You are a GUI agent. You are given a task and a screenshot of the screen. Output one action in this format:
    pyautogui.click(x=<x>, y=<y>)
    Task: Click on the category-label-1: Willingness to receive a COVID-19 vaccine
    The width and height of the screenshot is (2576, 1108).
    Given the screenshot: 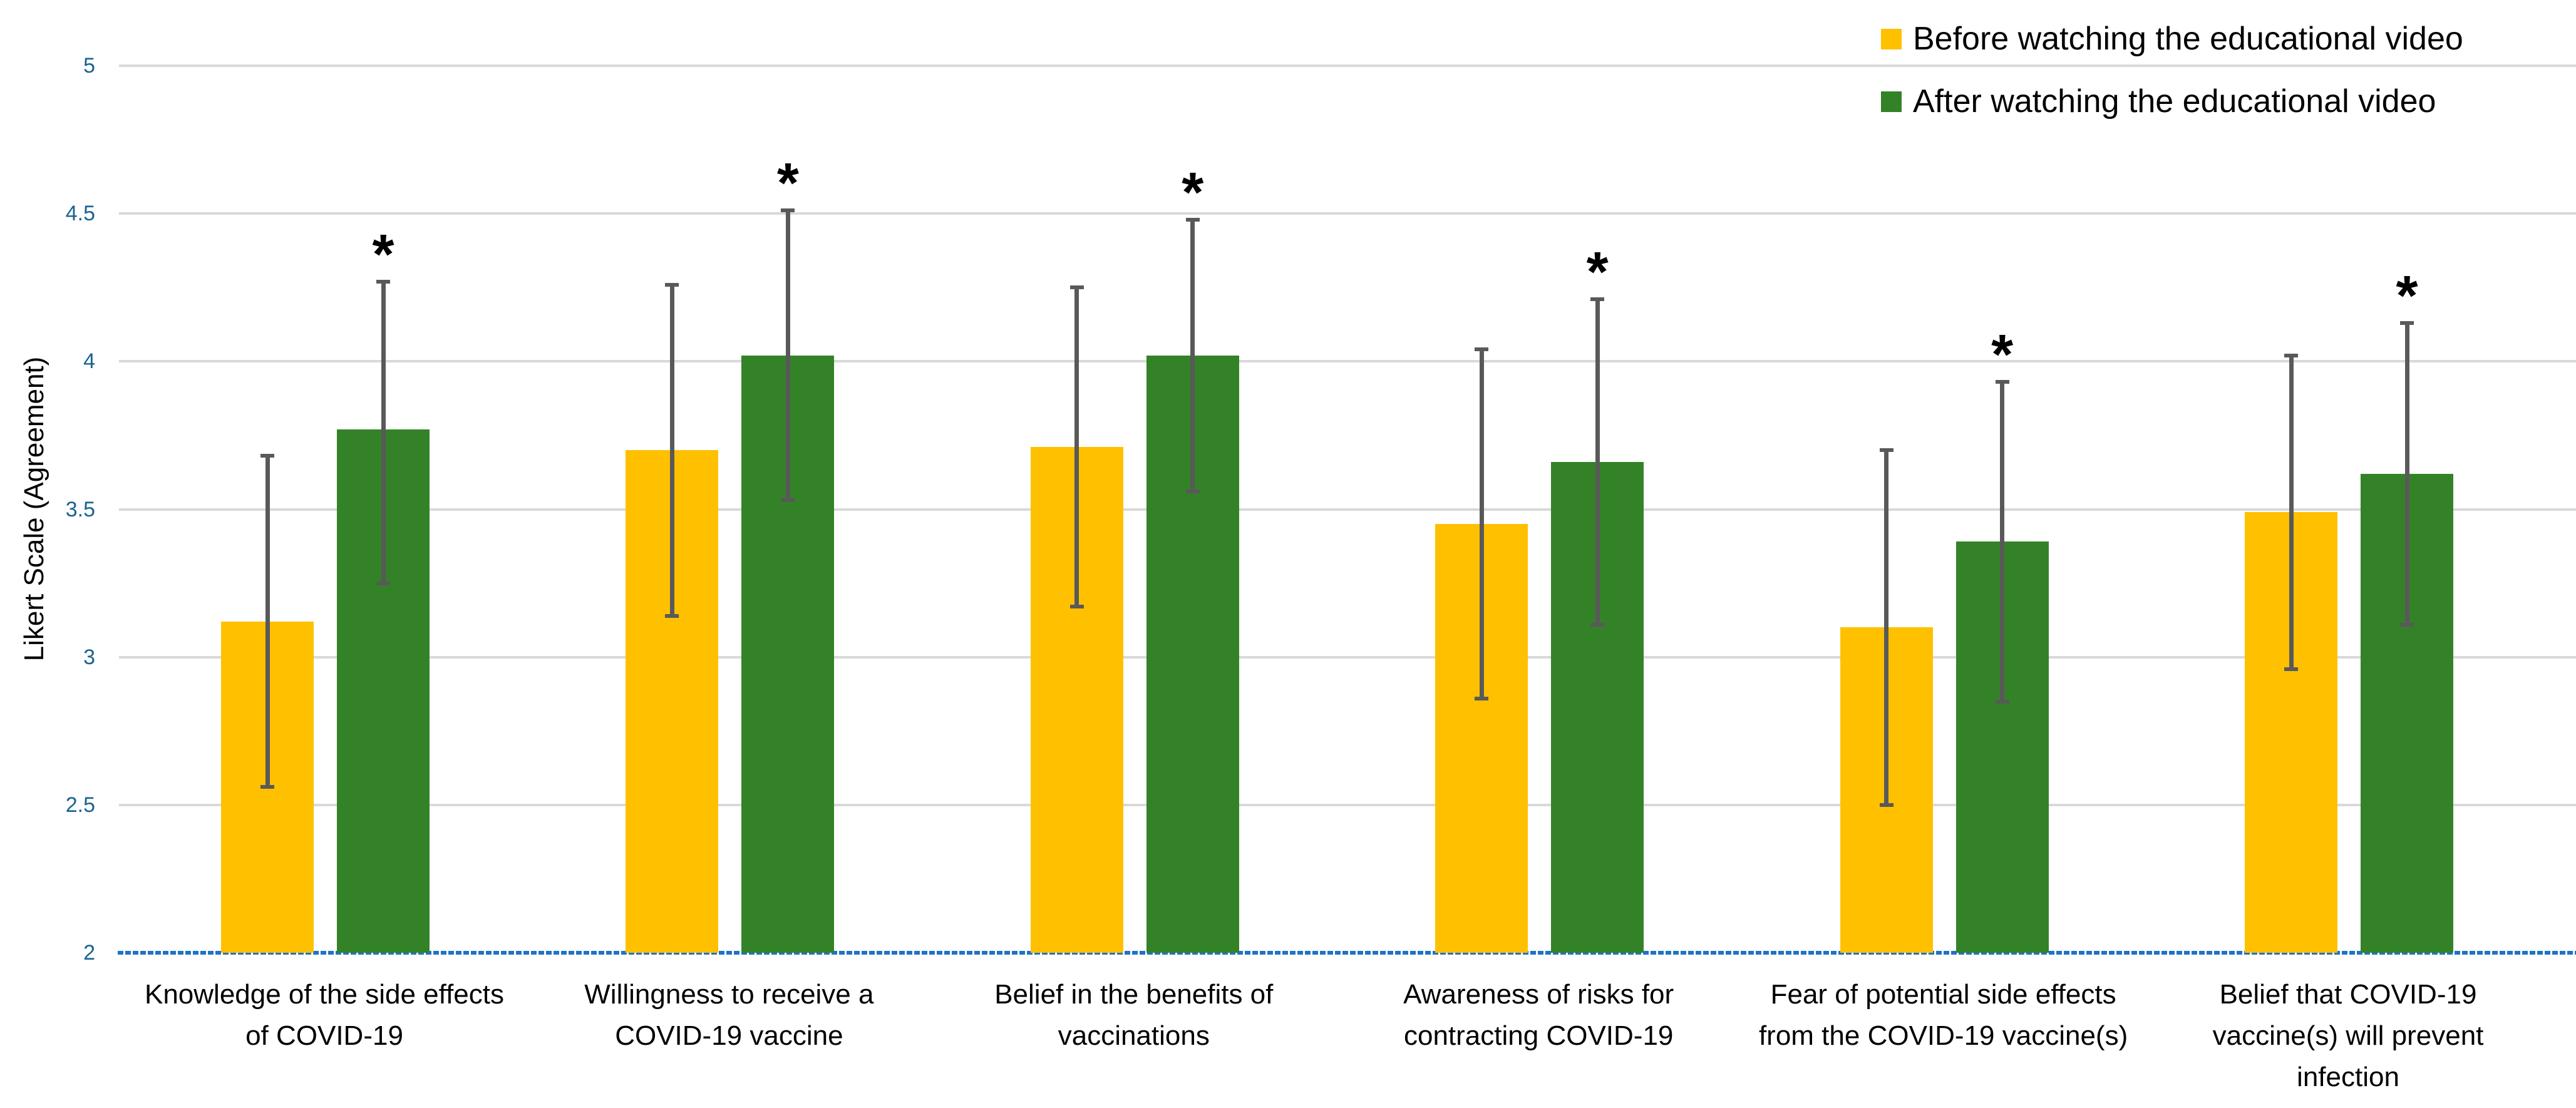 What is the action you would take?
    pyautogui.click(x=729, y=1016)
    